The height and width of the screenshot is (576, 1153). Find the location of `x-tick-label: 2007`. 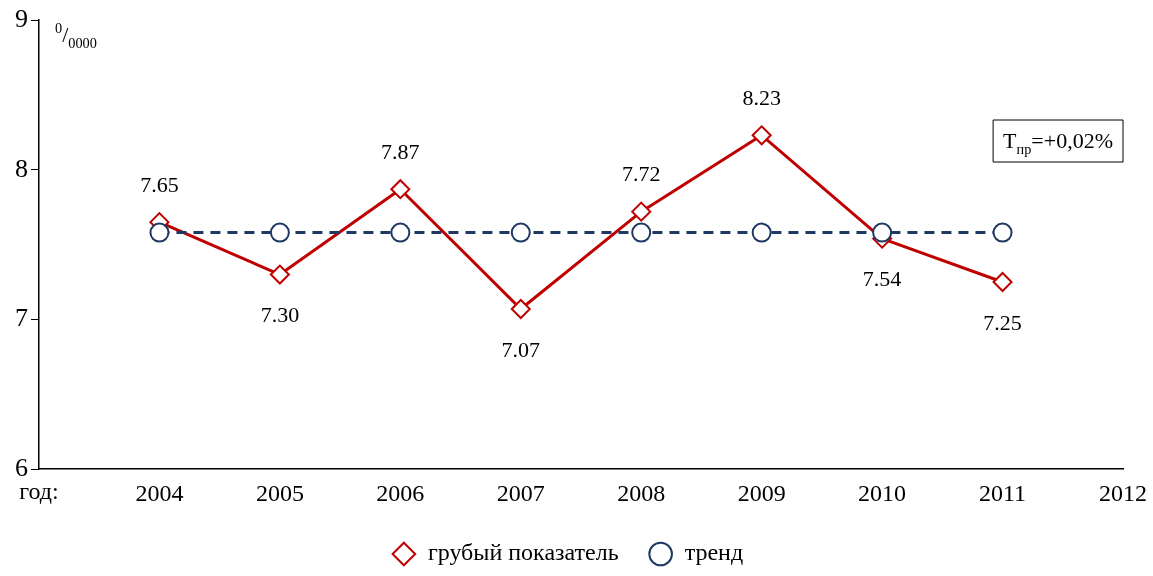

x-tick-label: 2007 is located at coordinates (520, 492).